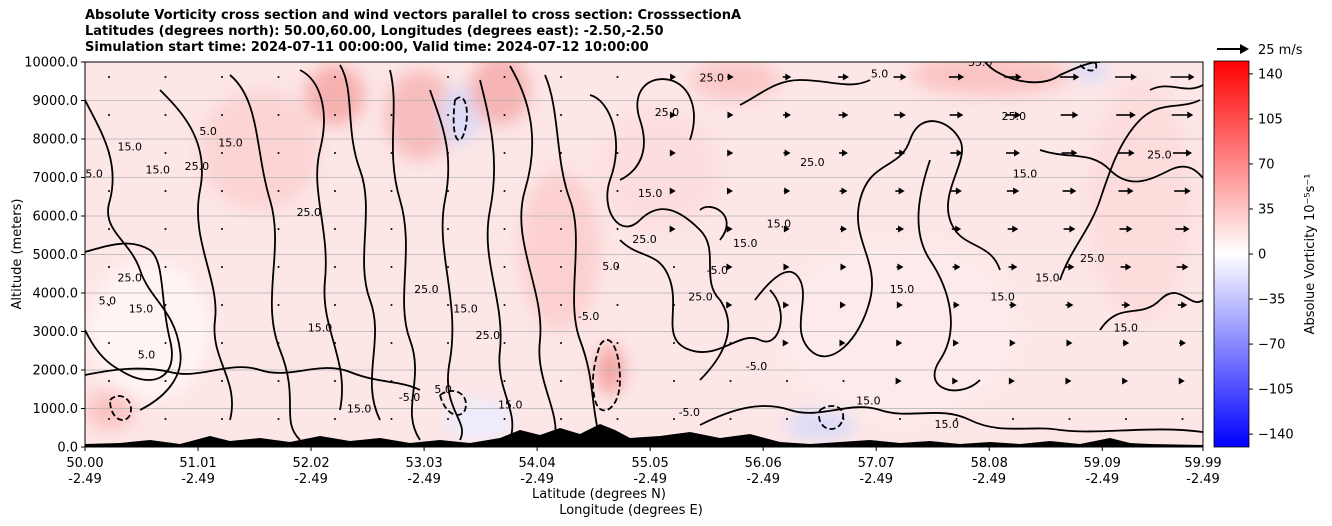  Describe the element at coordinates (537, 463) in the screenshot. I see `x-tick-label-lat: 54.04` at that location.